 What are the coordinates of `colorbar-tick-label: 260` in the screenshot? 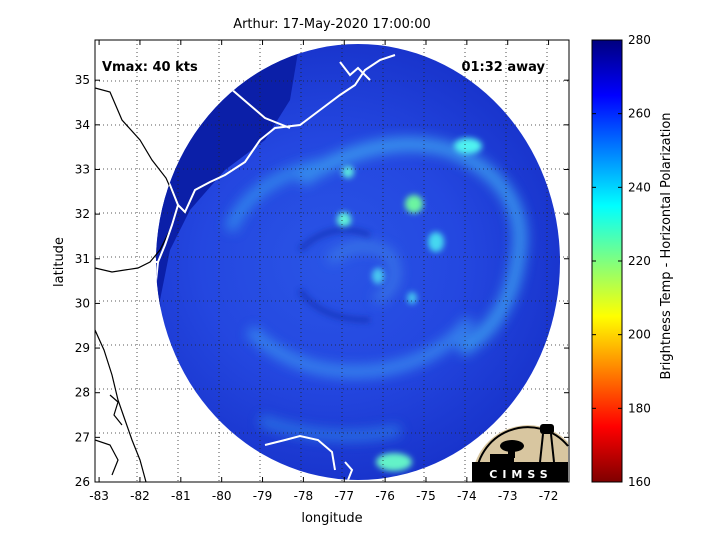 It's located at (639, 114).